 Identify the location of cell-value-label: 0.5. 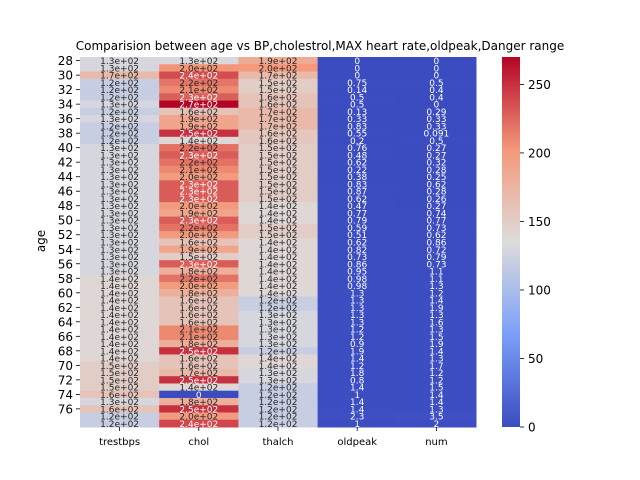
(436, 142).